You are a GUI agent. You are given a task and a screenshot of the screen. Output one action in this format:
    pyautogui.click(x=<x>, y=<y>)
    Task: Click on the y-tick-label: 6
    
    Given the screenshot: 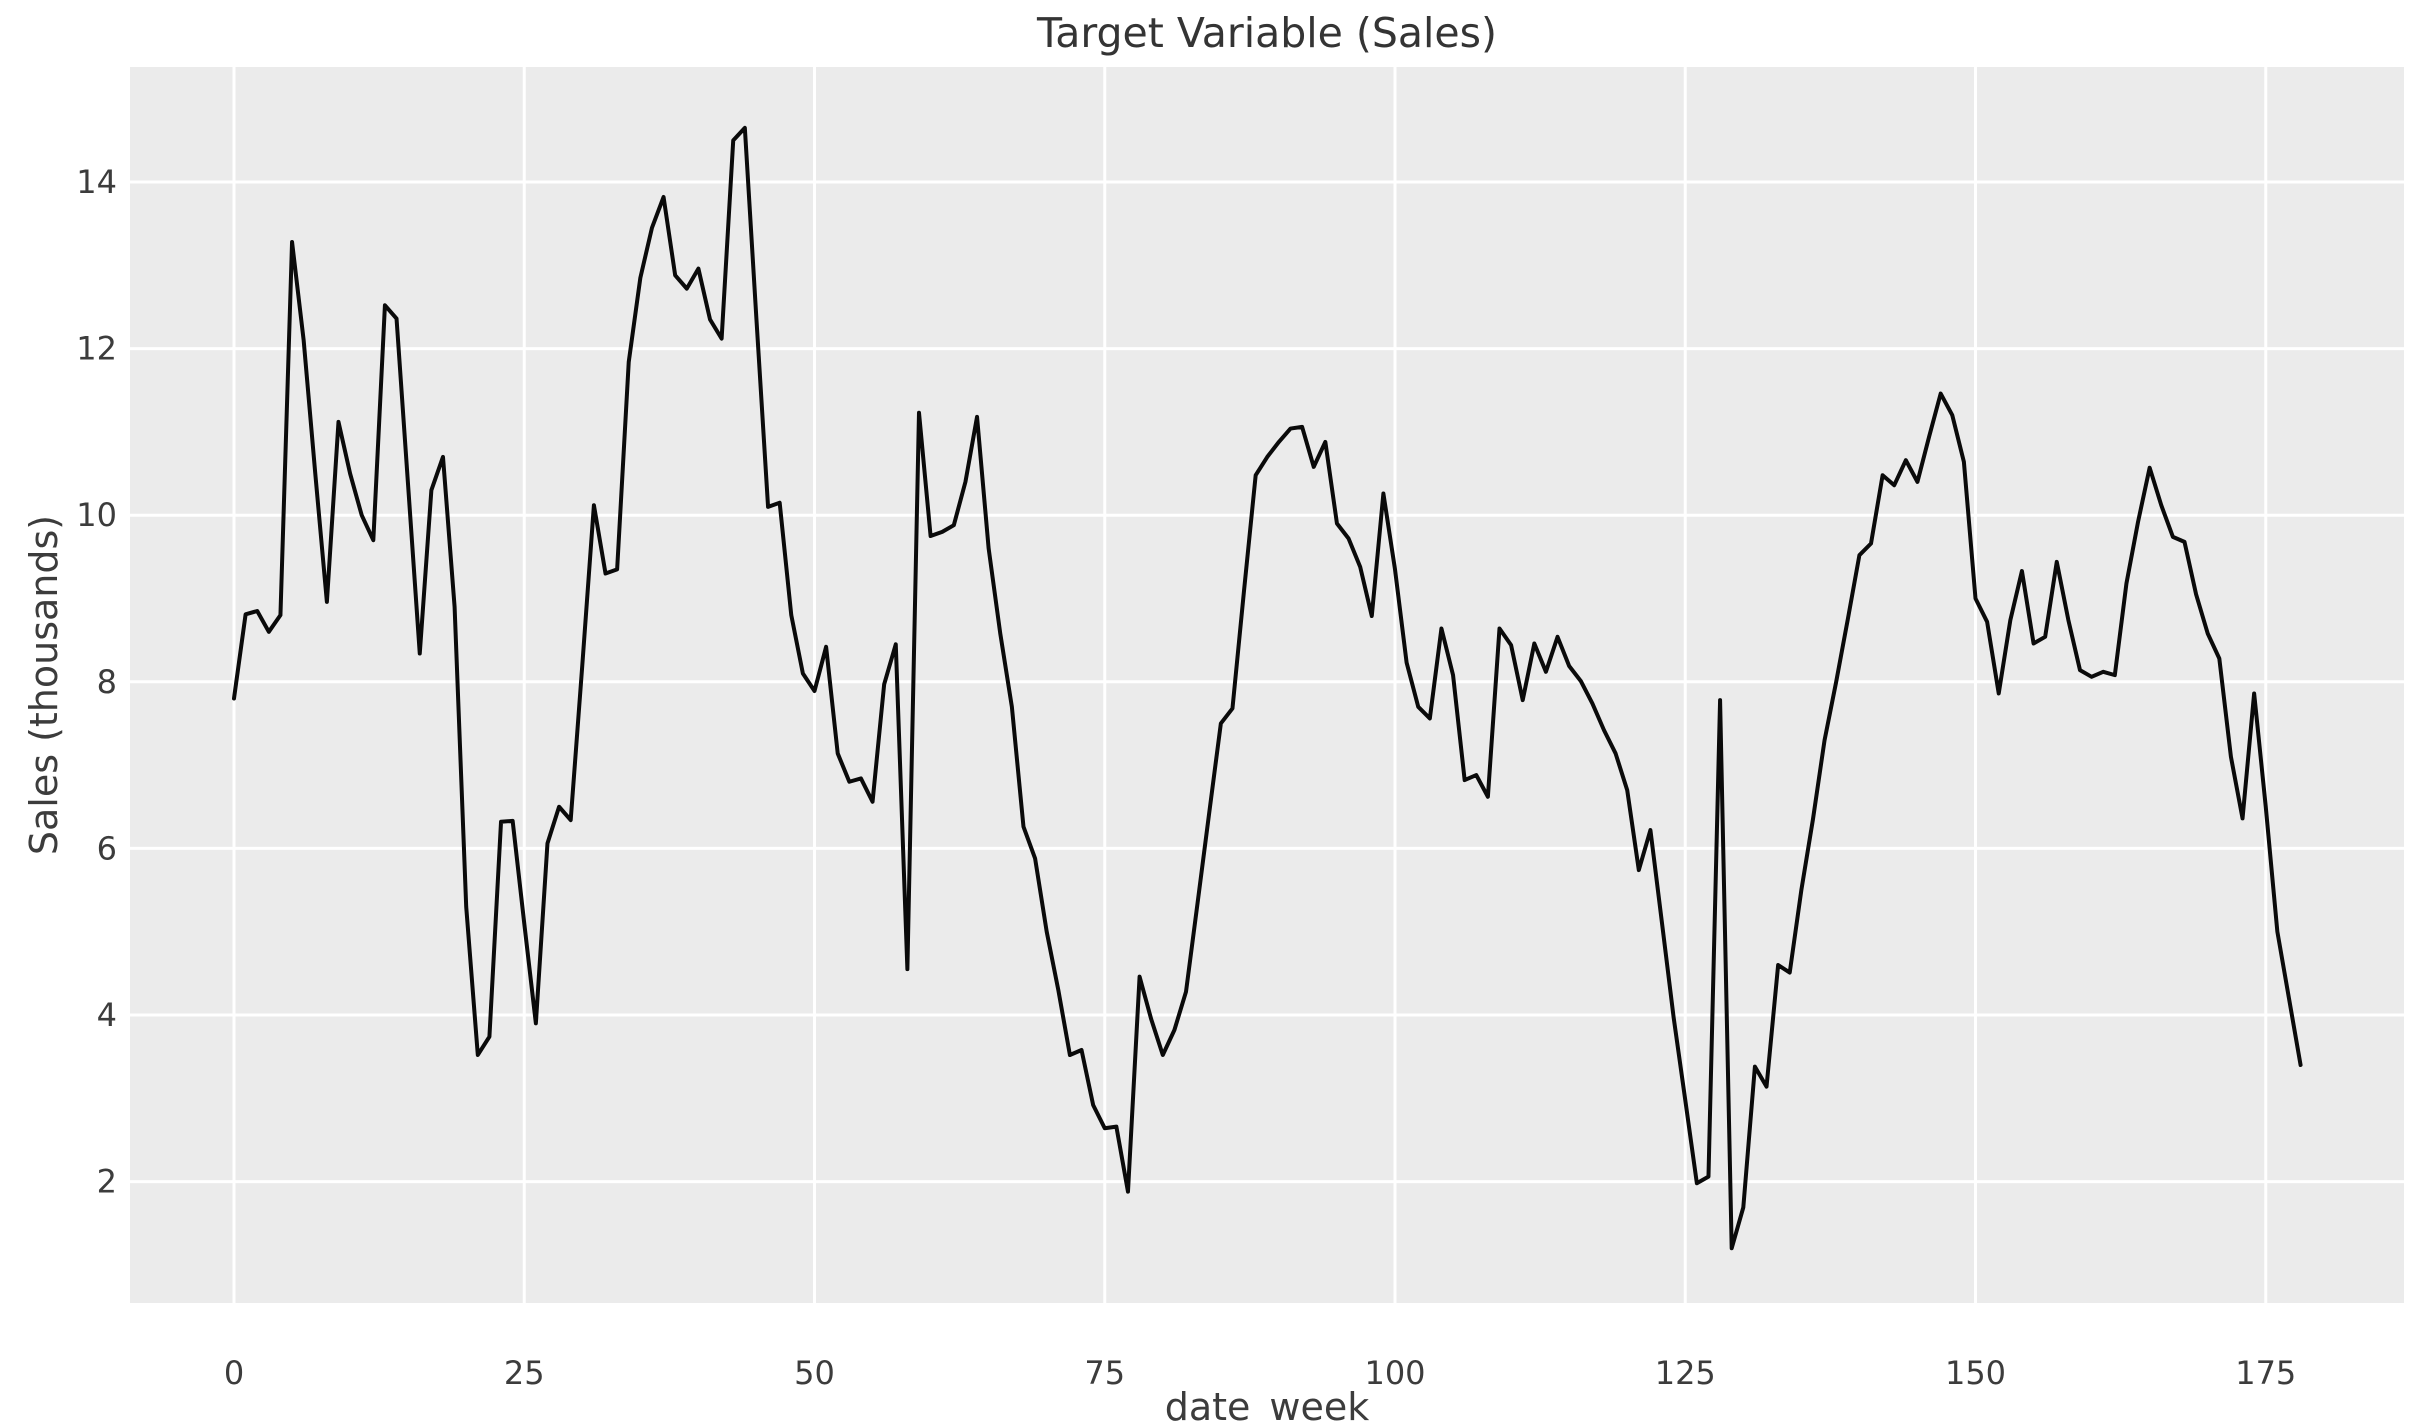 What is the action you would take?
    pyautogui.click(x=107, y=848)
    